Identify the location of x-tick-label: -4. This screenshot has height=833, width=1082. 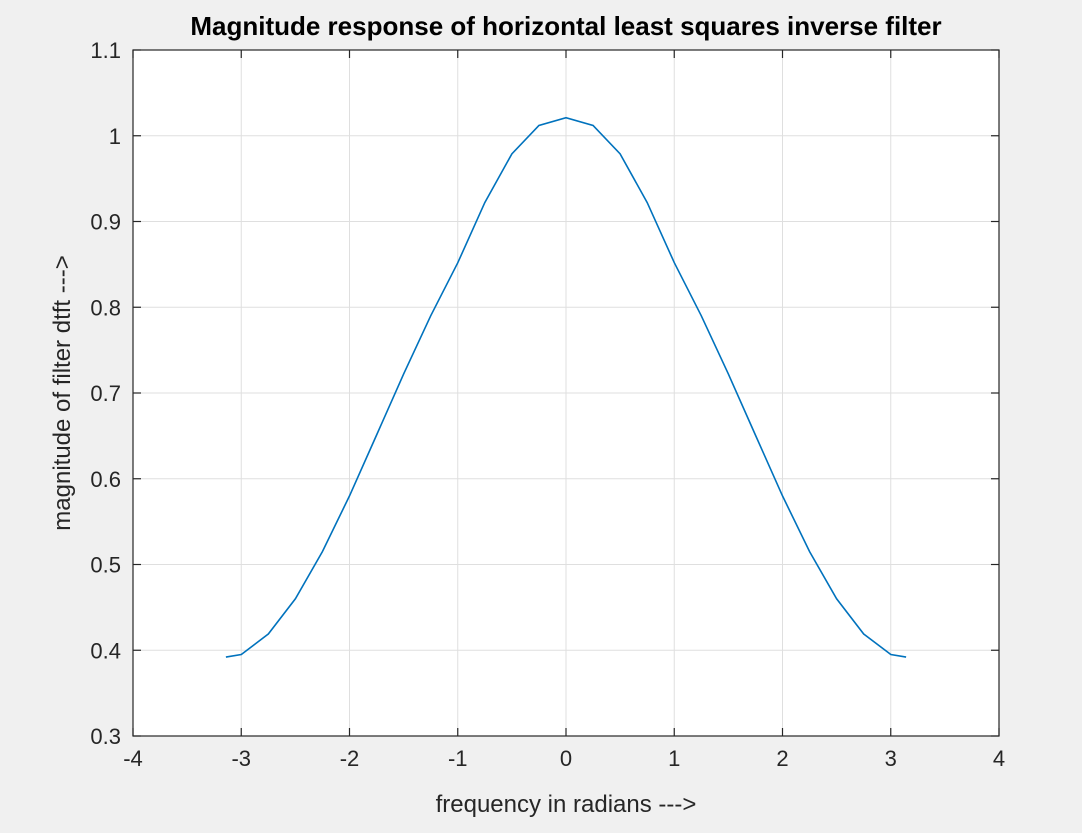
(133, 758).